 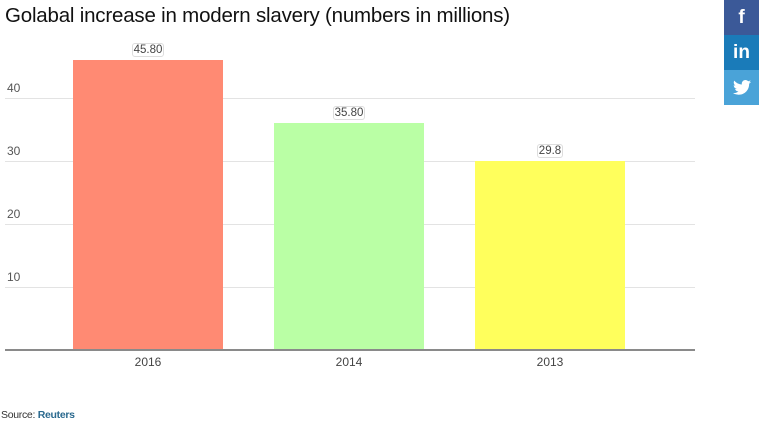 What do you see at coordinates (350, 350) in the screenshot?
I see `x-axis-line` at bounding box center [350, 350].